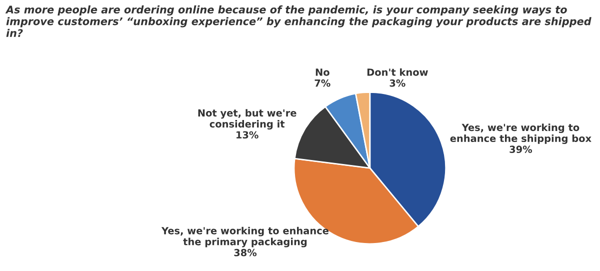 The image size is (600, 271). I want to click on data-label: 38%, so click(245, 252).